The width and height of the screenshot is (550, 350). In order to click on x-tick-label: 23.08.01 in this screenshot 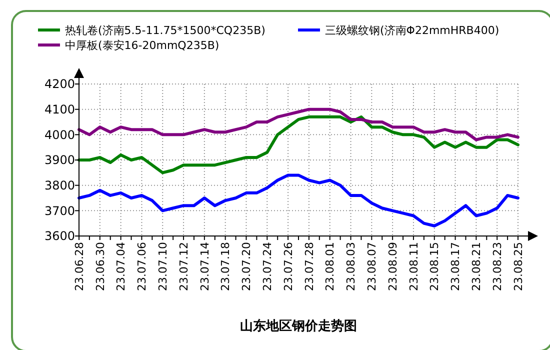, I will do `click(330, 266)`.